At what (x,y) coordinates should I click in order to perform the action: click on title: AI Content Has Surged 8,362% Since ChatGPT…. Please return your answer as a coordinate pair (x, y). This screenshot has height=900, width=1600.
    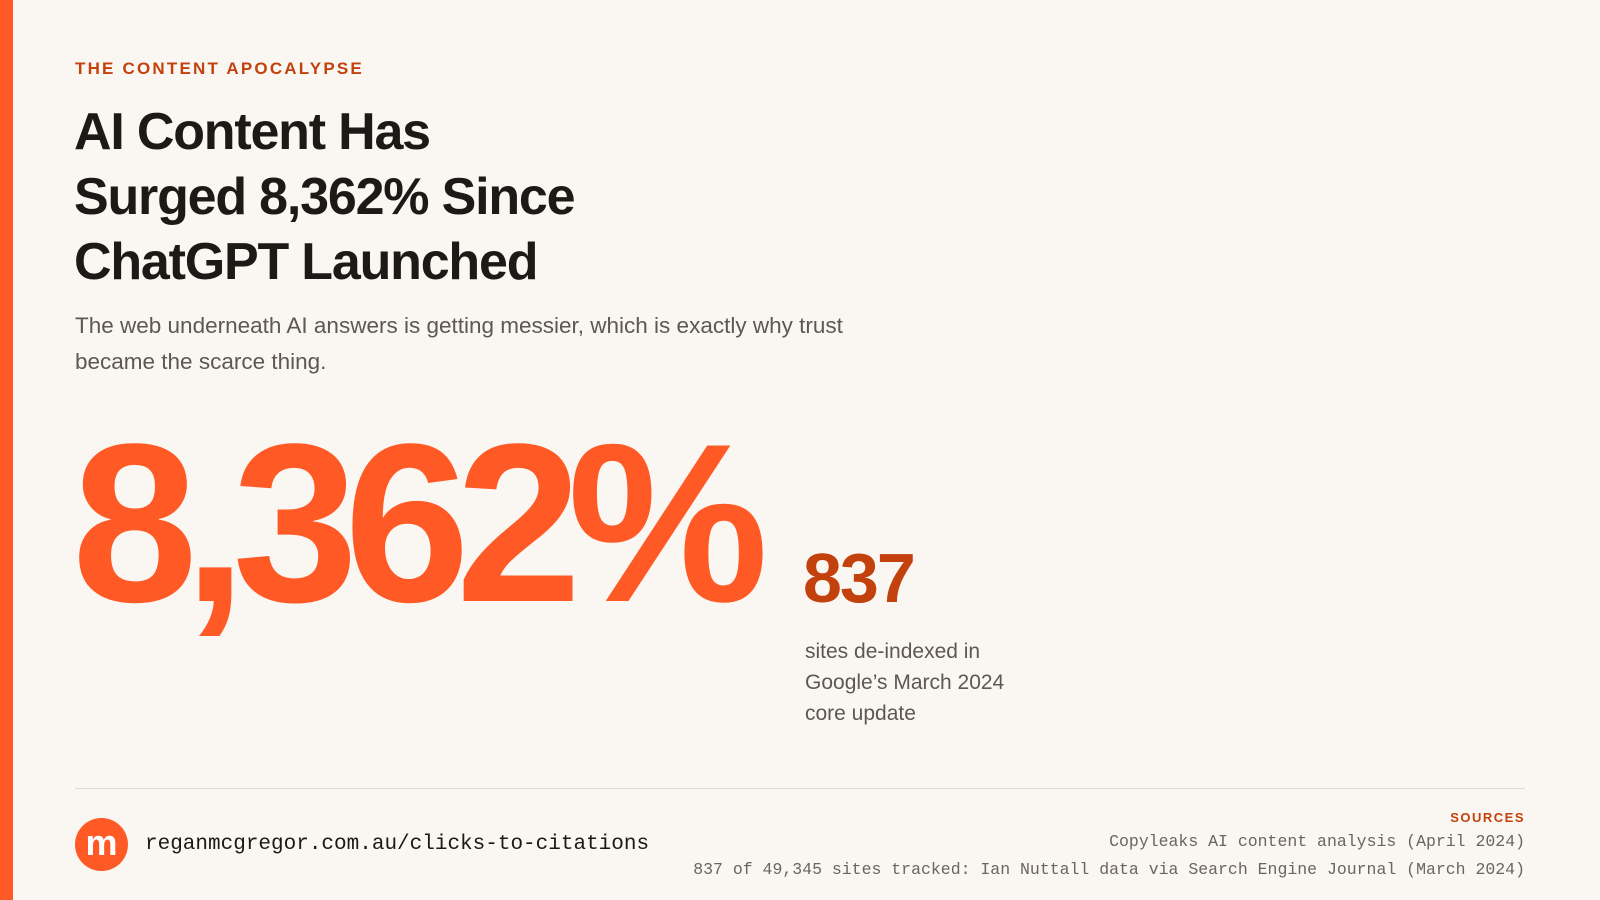
    Looking at the image, I should click on (325, 197).